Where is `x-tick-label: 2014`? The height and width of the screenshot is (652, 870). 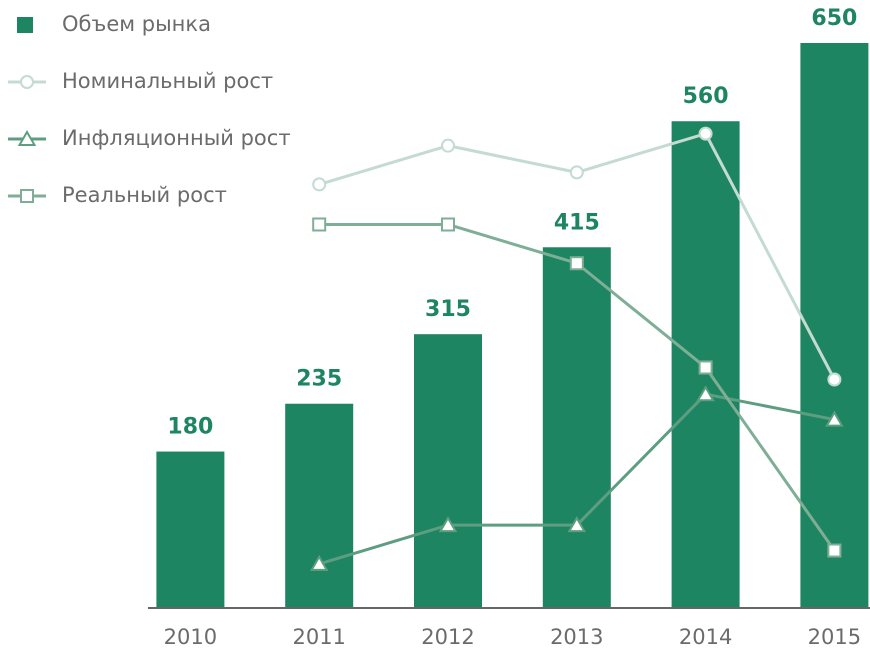 x-tick-label: 2014 is located at coordinates (705, 637).